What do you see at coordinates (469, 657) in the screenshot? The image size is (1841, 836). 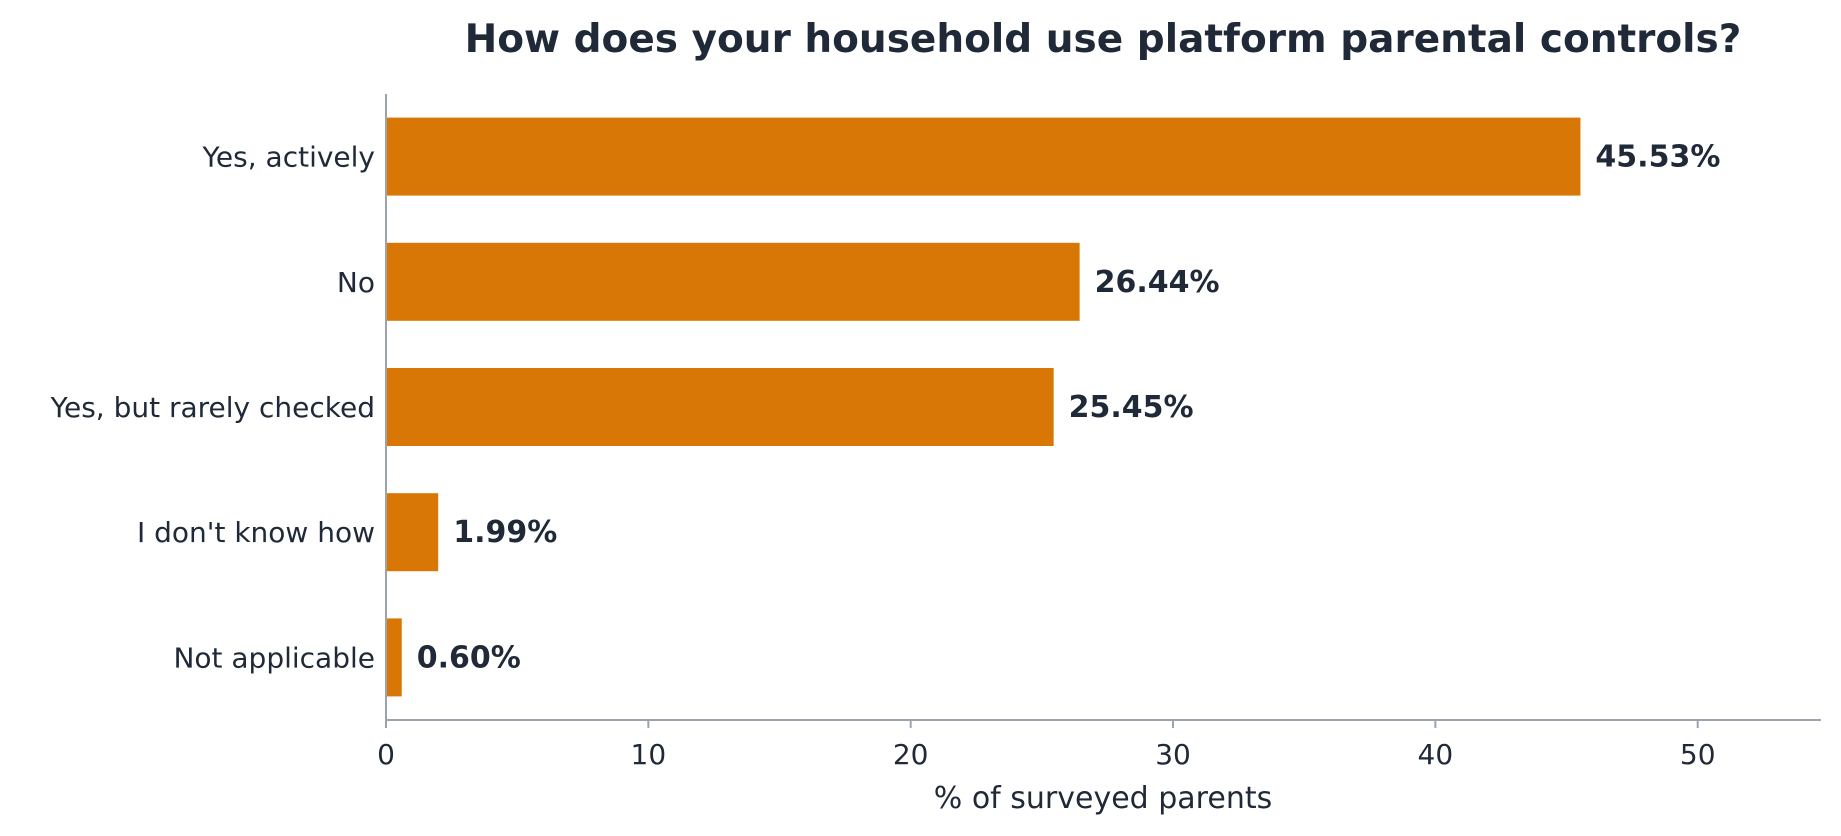 I see `value-label-4: 0.60%` at bounding box center [469, 657].